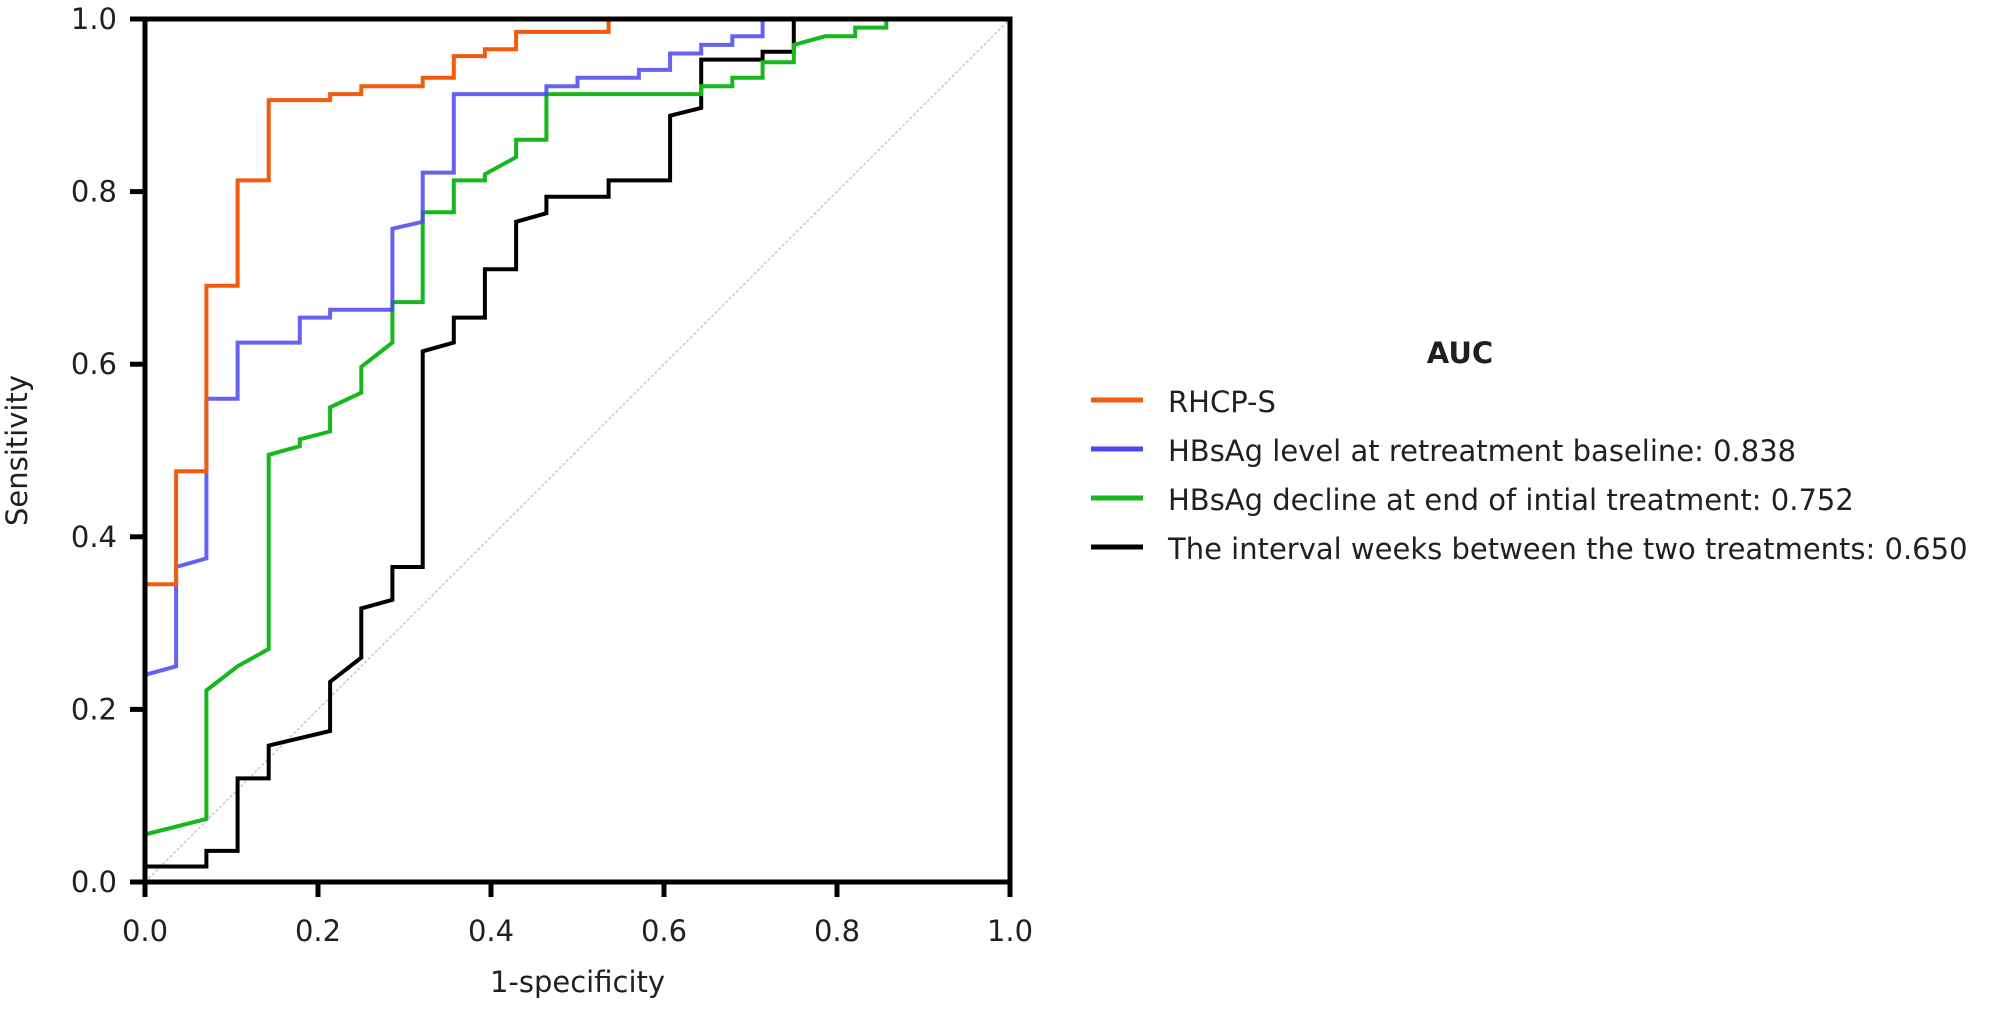 This screenshot has width=2008, height=1016. What do you see at coordinates (1460, 353) in the screenshot?
I see `legend-title: AUC` at bounding box center [1460, 353].